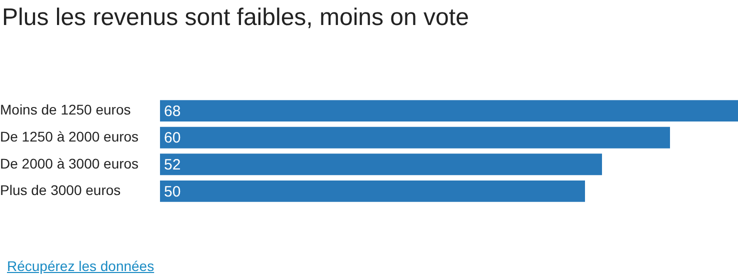  What do you see at coordinates (172, 191) in the screenshot?
I see `data-label: 50` at bounding box center [172, 191].